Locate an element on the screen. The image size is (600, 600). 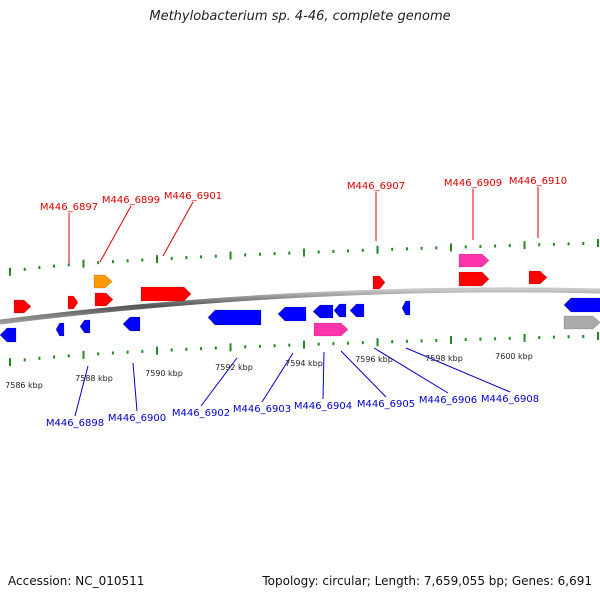
outer-tick-track is located at coordinates (304, 257).